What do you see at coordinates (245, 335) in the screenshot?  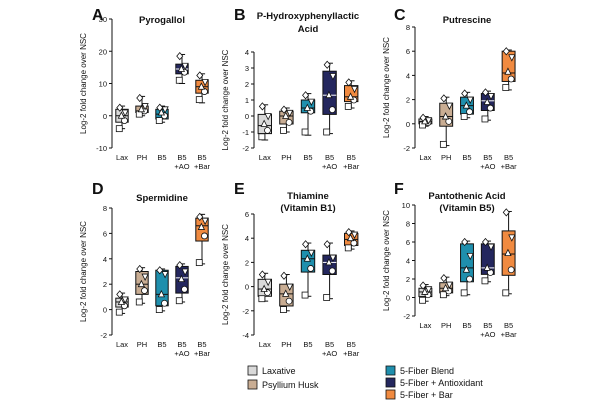 I see `y-tick-label: -4` at bounding box center [245, 335].